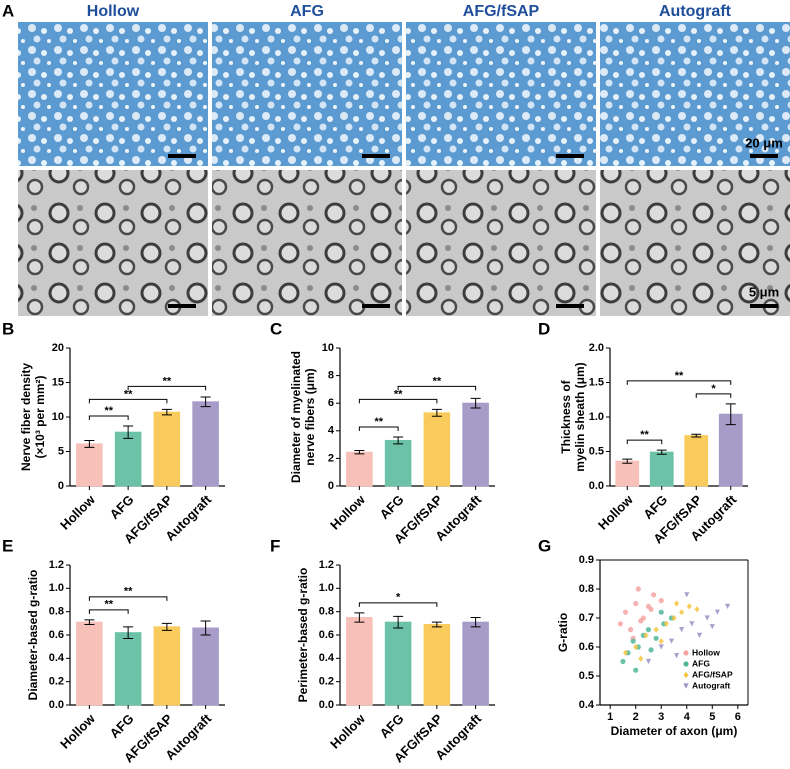 The image size is (790, 769). What do you see at coordinates (687, 717) in the screenshot?
I see `x-tick-label: 4` at bounding box center [687, 717].